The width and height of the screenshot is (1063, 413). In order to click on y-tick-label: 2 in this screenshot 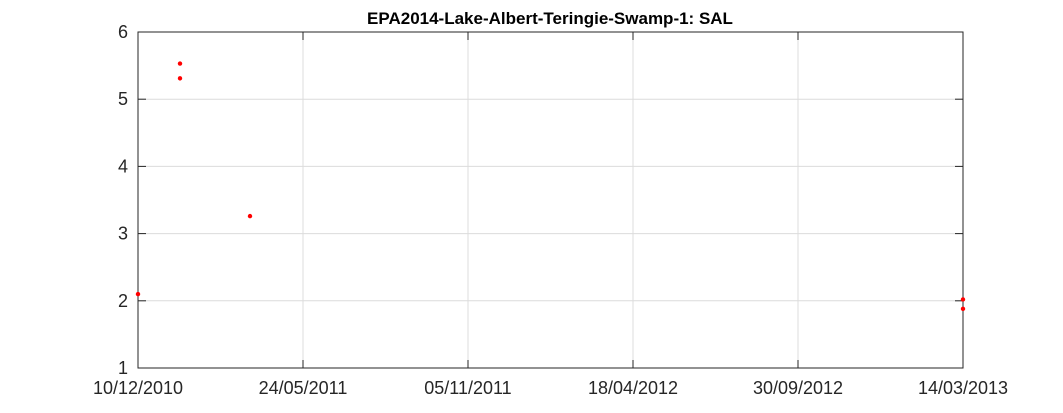, I will do `click(123, 301)`.